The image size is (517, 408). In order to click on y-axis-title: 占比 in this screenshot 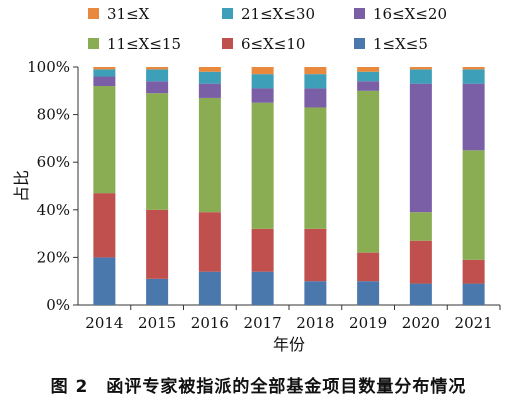, I will do `click(21, 186)`.